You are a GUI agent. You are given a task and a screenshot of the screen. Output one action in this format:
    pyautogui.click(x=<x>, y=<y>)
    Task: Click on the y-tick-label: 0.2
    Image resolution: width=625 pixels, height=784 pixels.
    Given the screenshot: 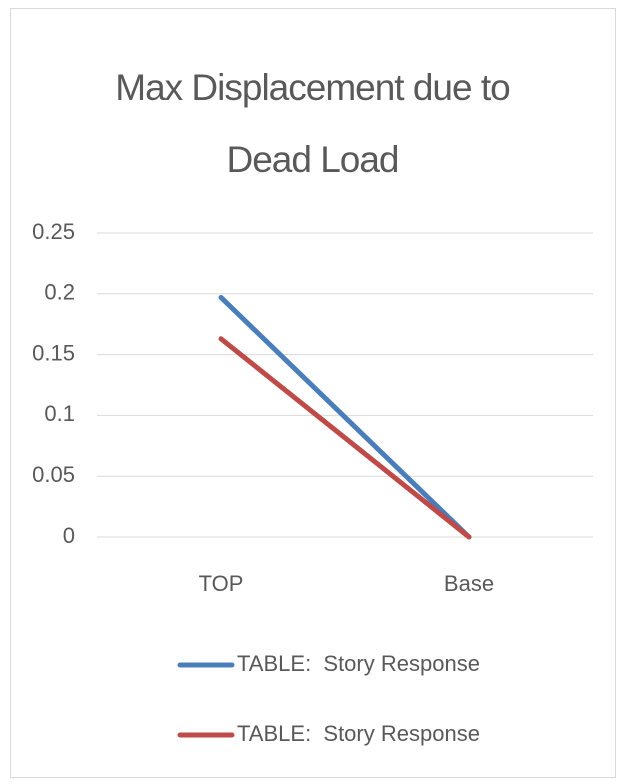 What is the action you would take?
    pyautogui.click(x=59, y=292)
    